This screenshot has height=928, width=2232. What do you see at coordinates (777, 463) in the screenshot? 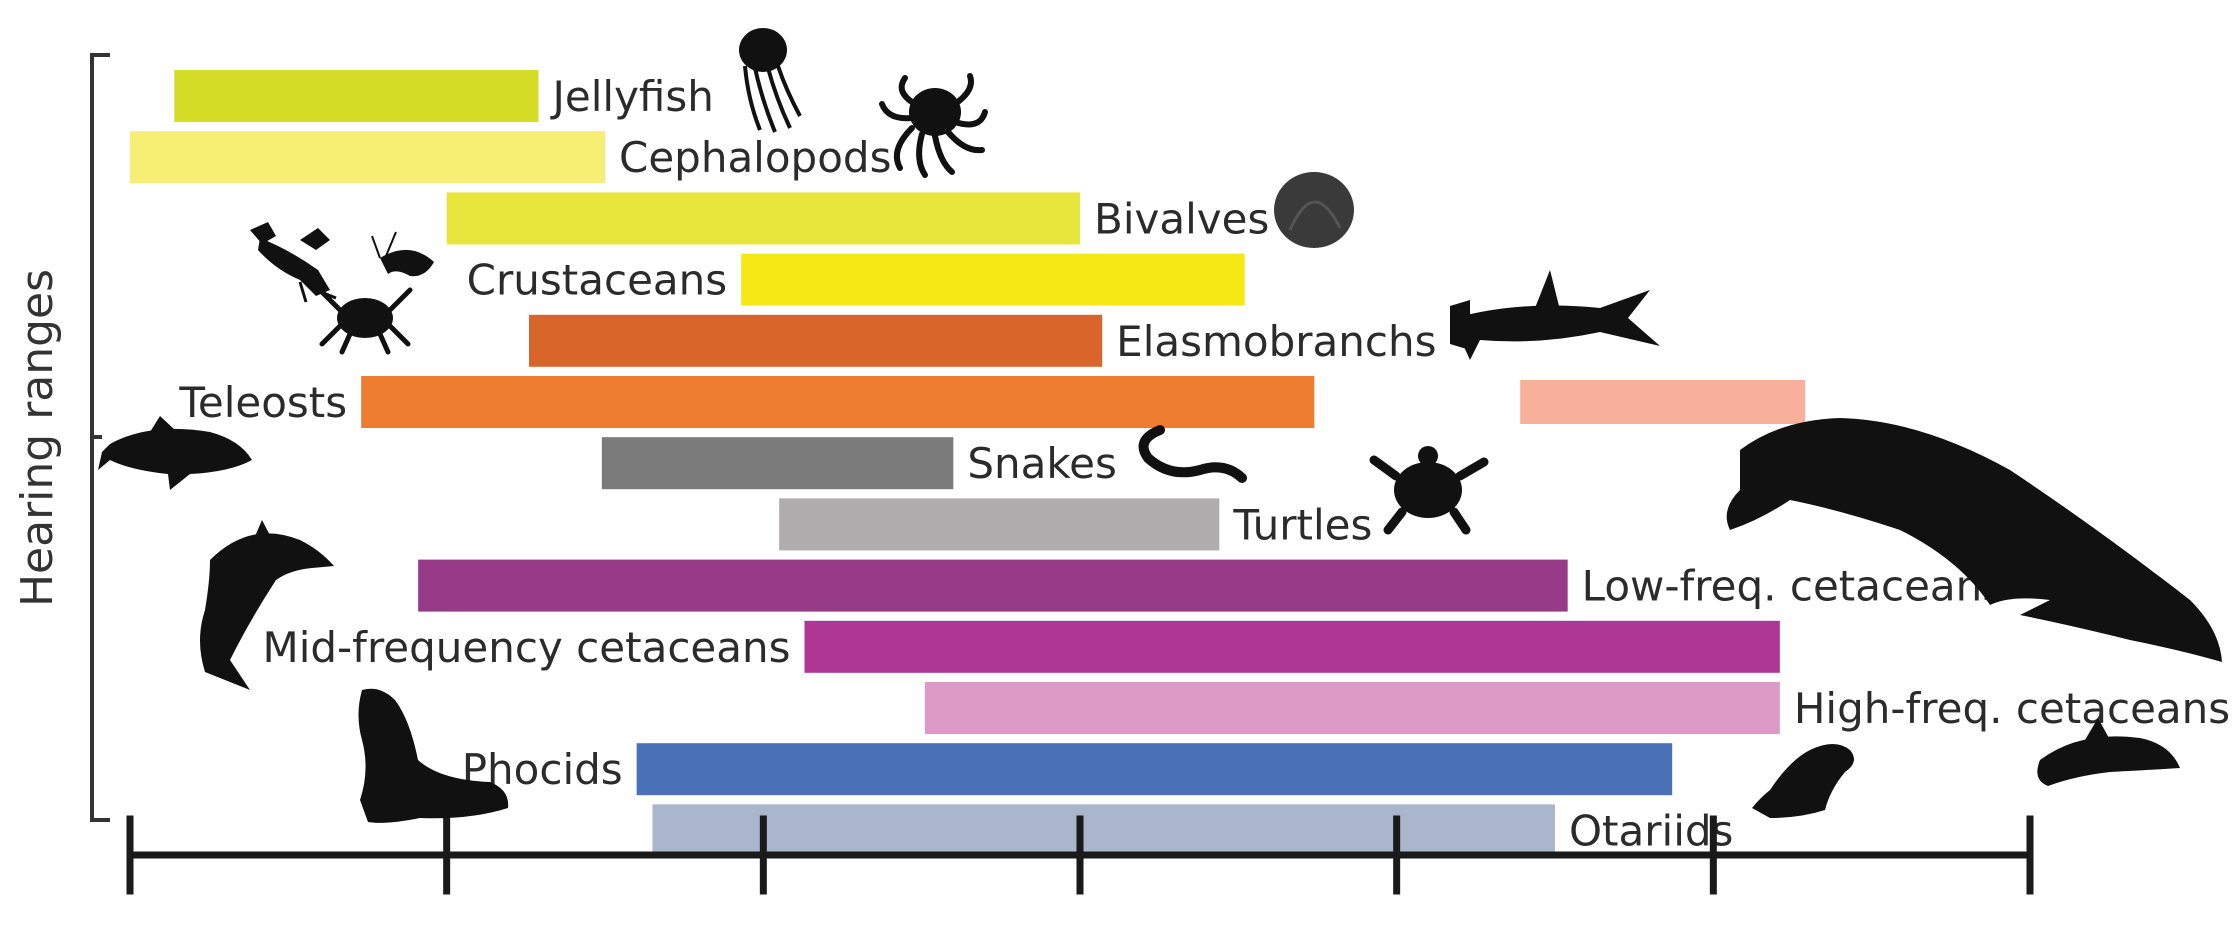
I see `bar-snakes` at bounding box center [777, 463].